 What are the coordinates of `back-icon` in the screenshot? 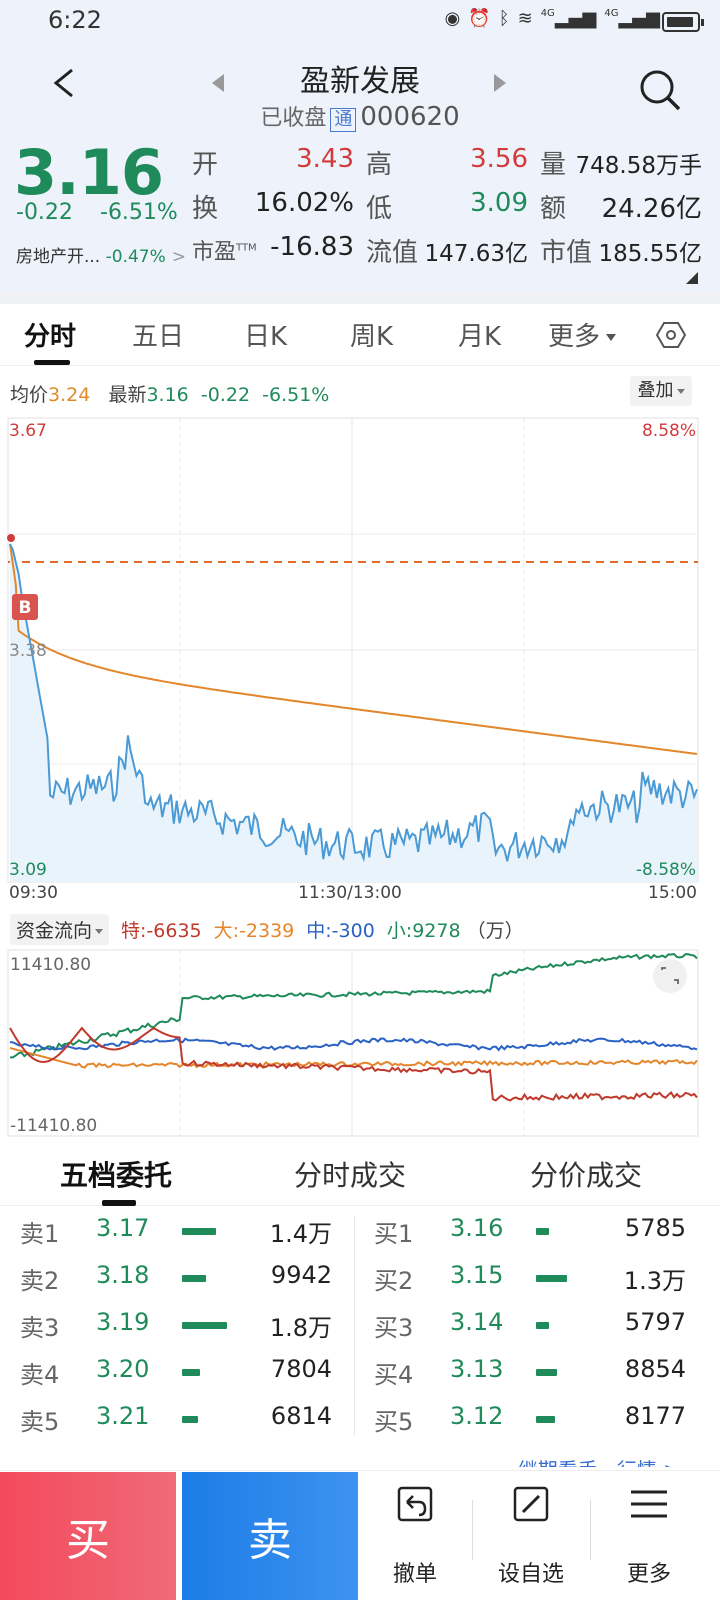 It's located at (65, 83).